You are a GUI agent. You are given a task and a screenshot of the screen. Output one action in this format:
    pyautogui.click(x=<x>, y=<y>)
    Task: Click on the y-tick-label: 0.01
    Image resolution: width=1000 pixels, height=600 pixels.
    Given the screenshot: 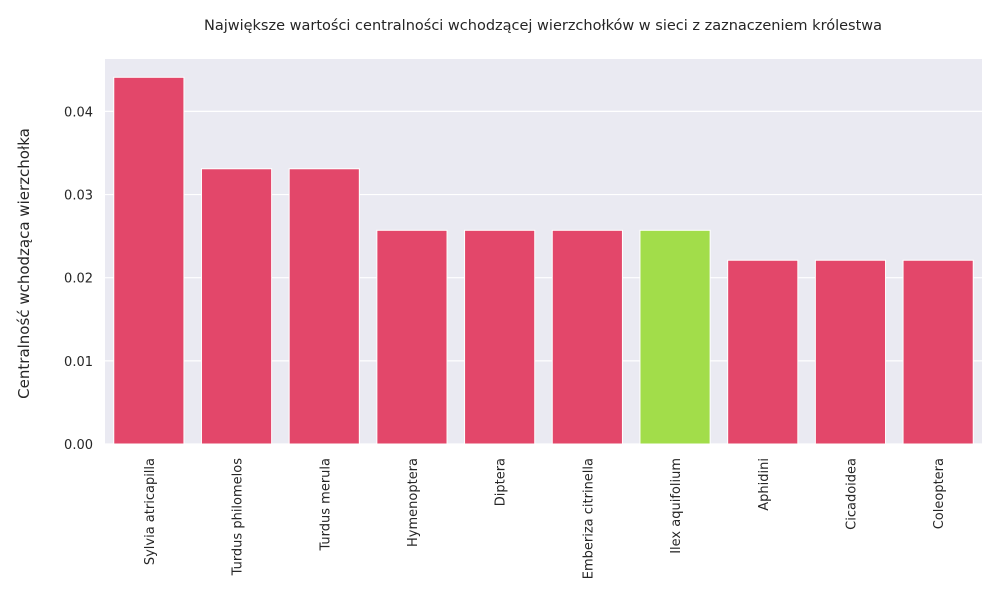 What is the action you would take?
    pyautogui.click(x=78, y=362)
    